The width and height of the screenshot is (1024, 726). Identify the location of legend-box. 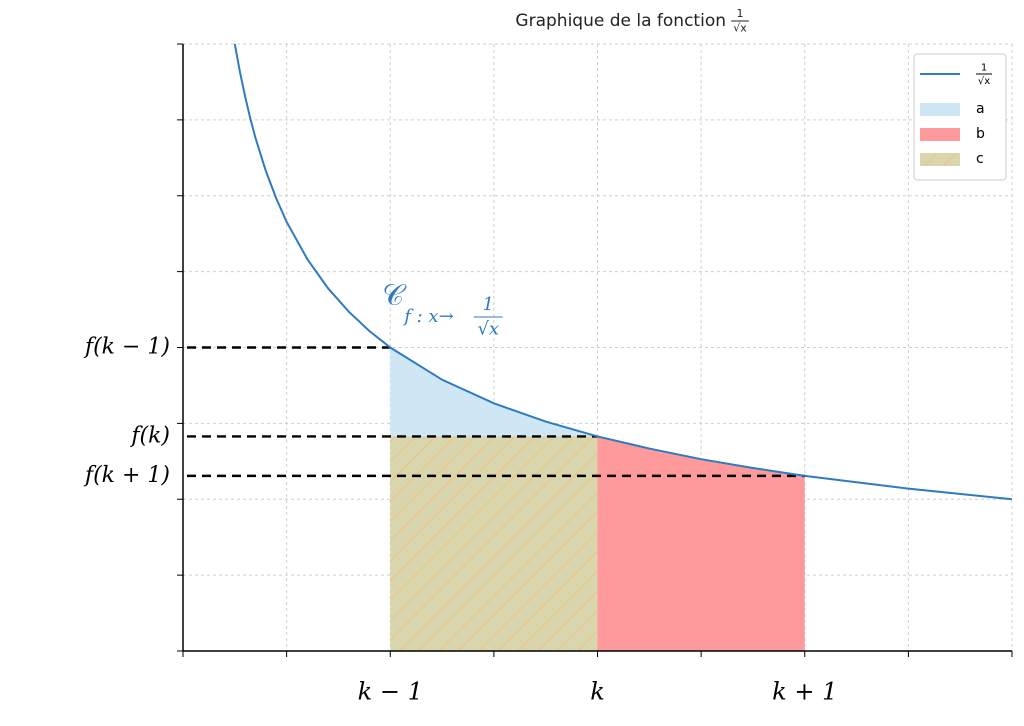
(960, 117).